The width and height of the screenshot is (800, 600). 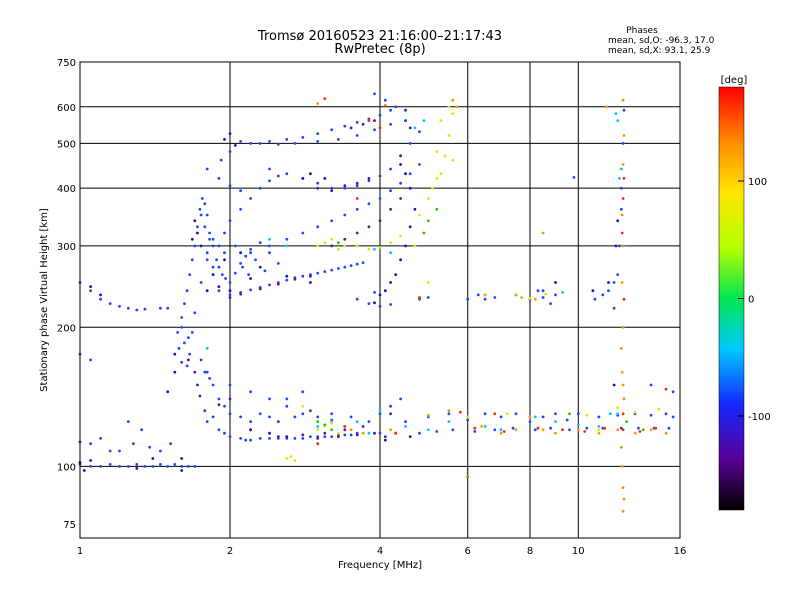 What do you see at coordinates (44, 300) in the screenshot?
I see `y-axis-label: Stationary phase Virtual Height [km]` at bounding box center [44, 300].